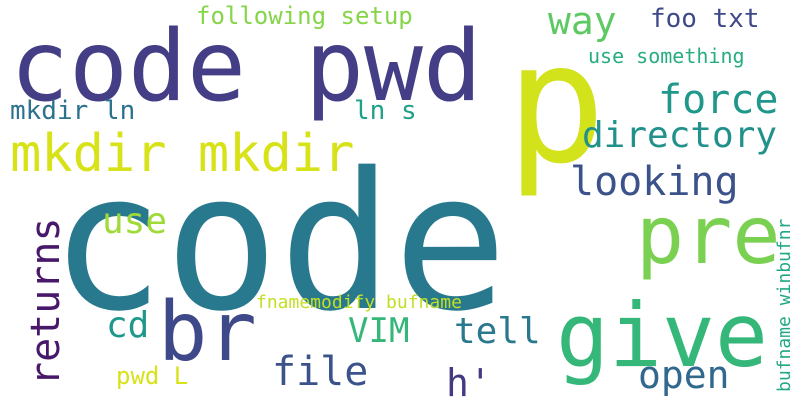 The image size is (800, 400). Describe the element at coordinates (654, 182) in the screenshot. I see `word-looking: looking` at that location.